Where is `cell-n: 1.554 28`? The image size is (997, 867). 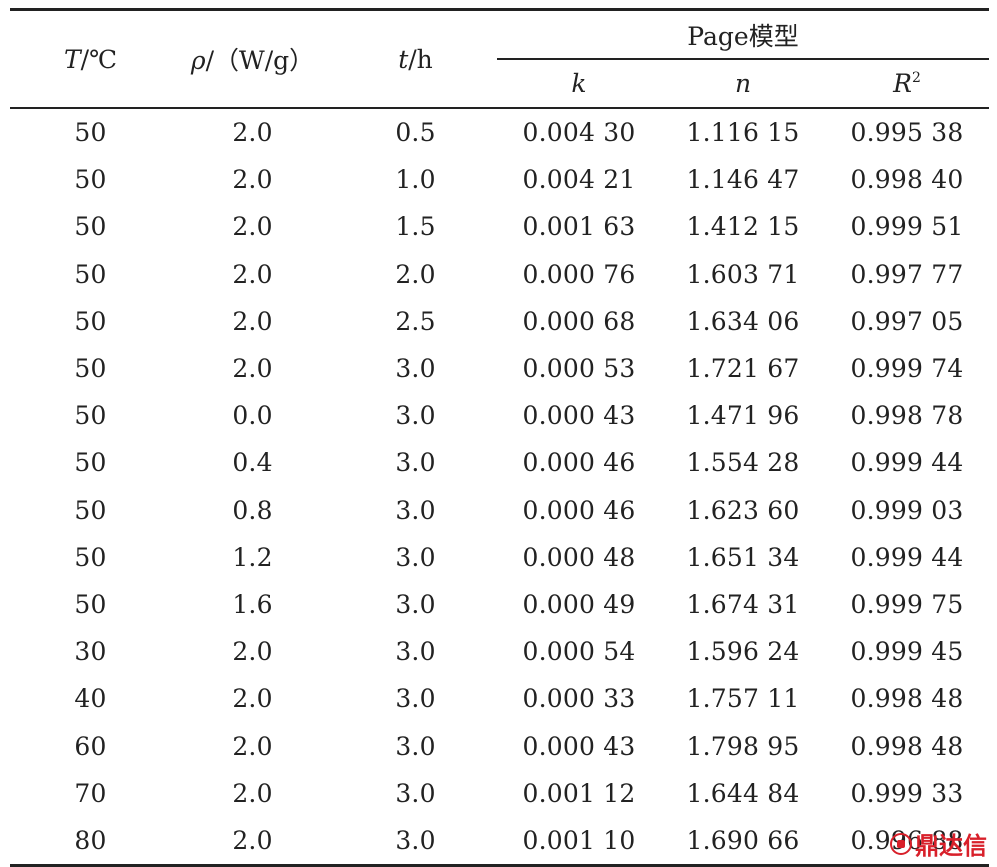 cell-n: 1.554 28 is located at coordinates (743, 463).